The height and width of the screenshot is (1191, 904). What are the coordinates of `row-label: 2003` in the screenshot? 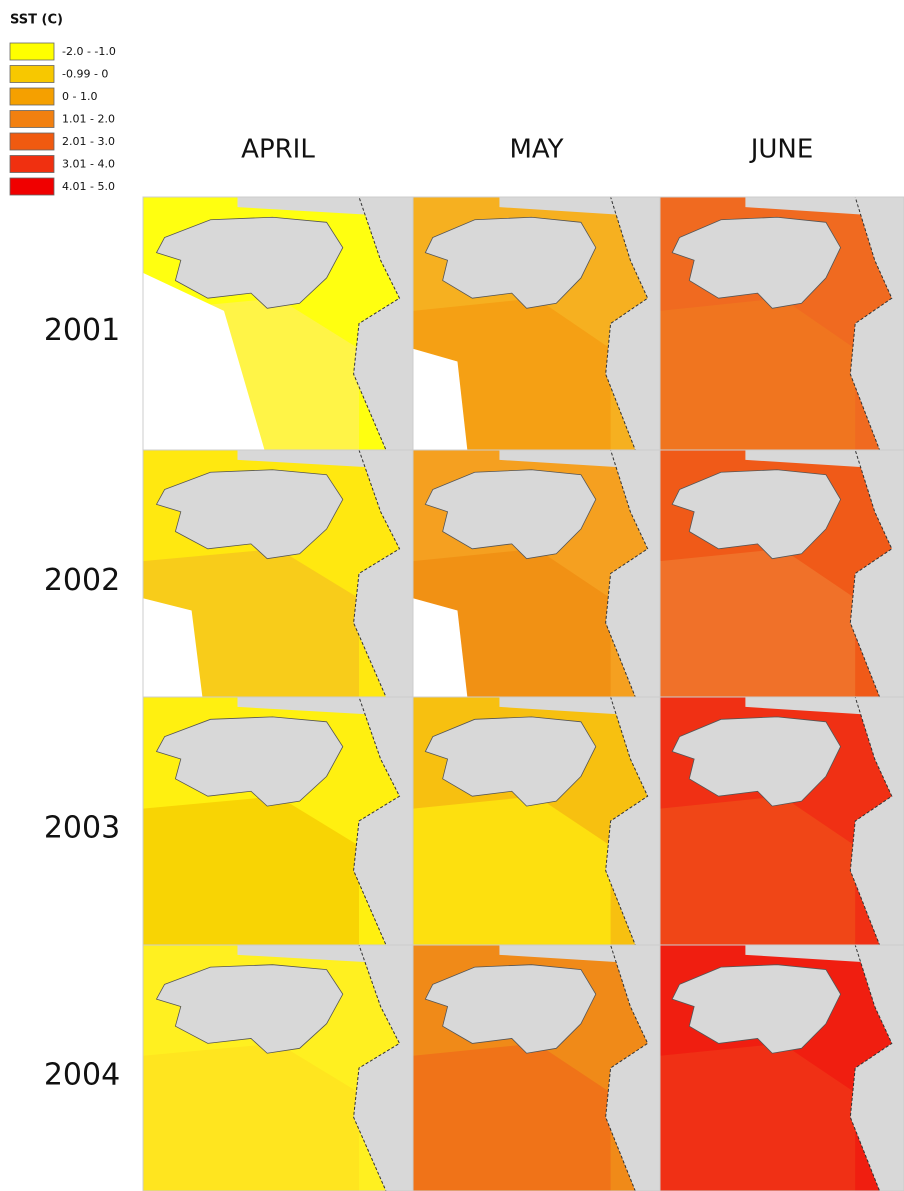 It's located at (82, 828).